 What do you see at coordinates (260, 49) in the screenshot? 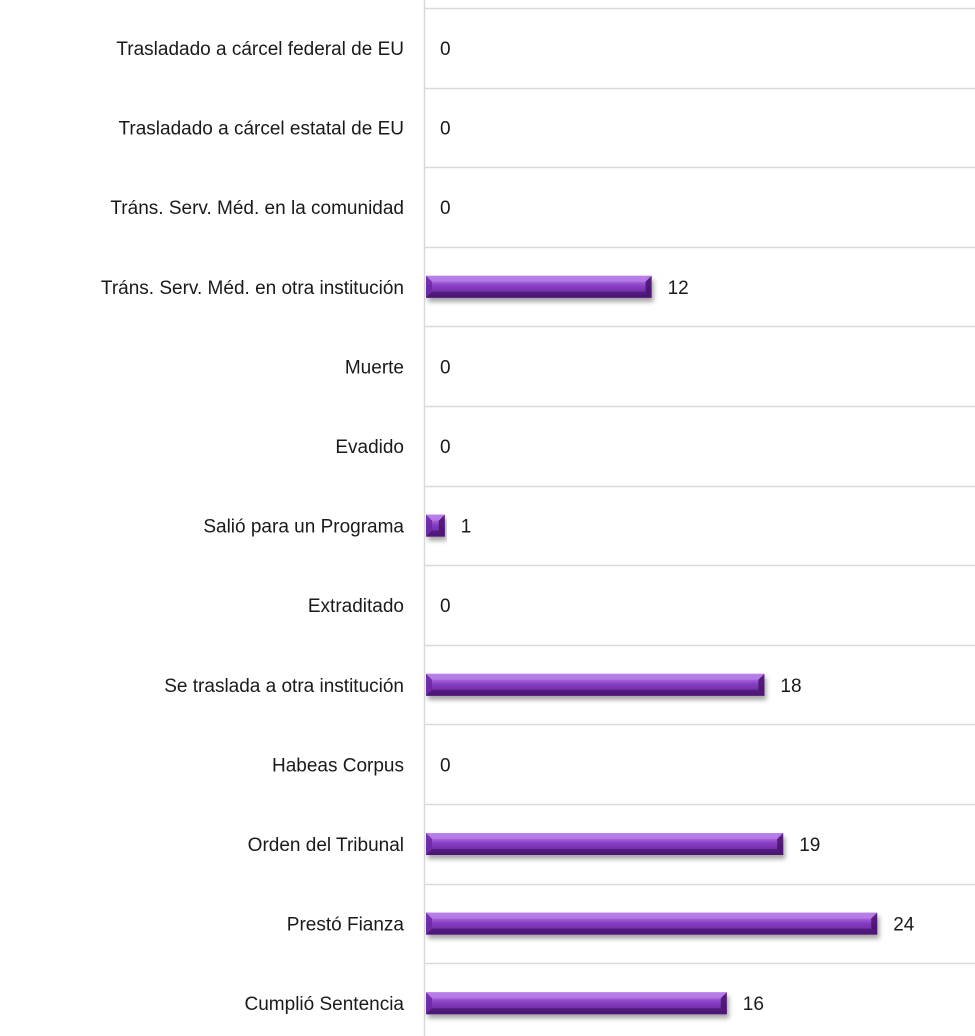
I see `category-label: Trasladado a cárcel federal de EU` at bounding box center [260, 49].